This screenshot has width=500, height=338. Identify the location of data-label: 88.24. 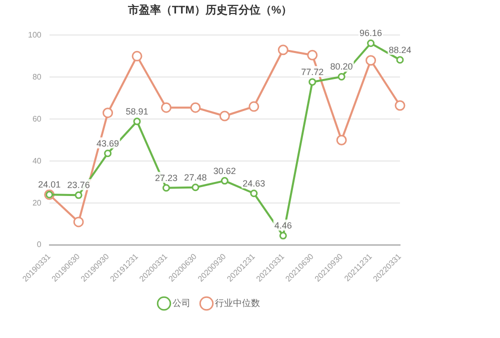
(400, 49).